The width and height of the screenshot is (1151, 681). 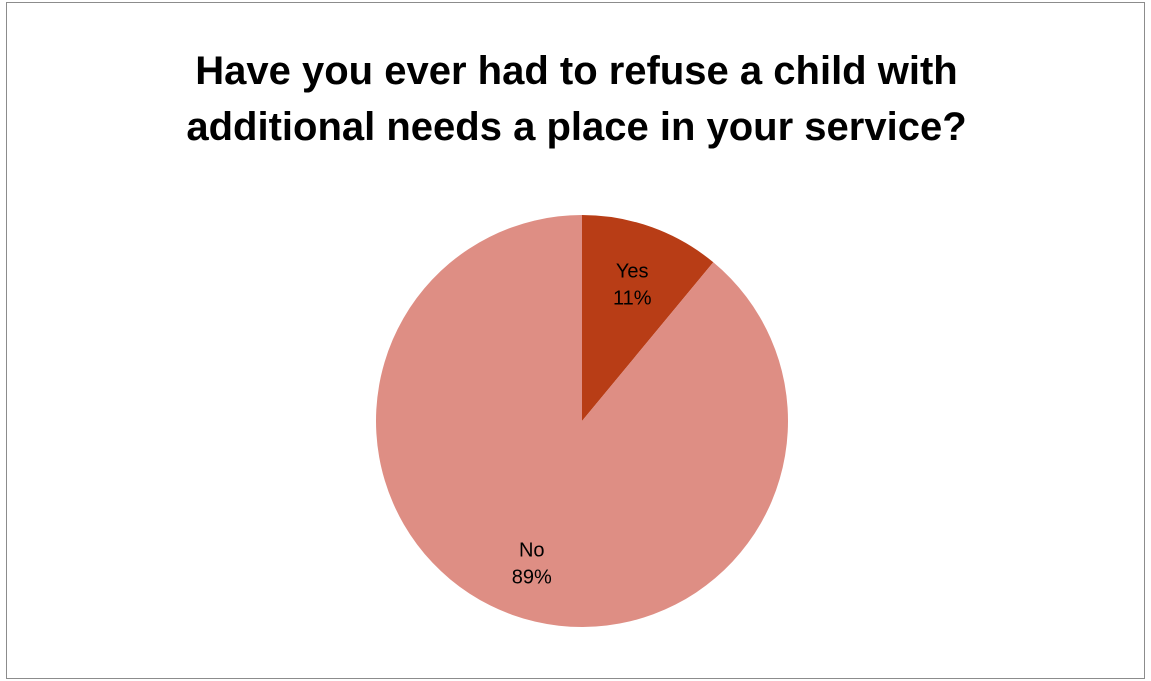 I want to click on slice-label-no: No, so click(x=532, y=551).